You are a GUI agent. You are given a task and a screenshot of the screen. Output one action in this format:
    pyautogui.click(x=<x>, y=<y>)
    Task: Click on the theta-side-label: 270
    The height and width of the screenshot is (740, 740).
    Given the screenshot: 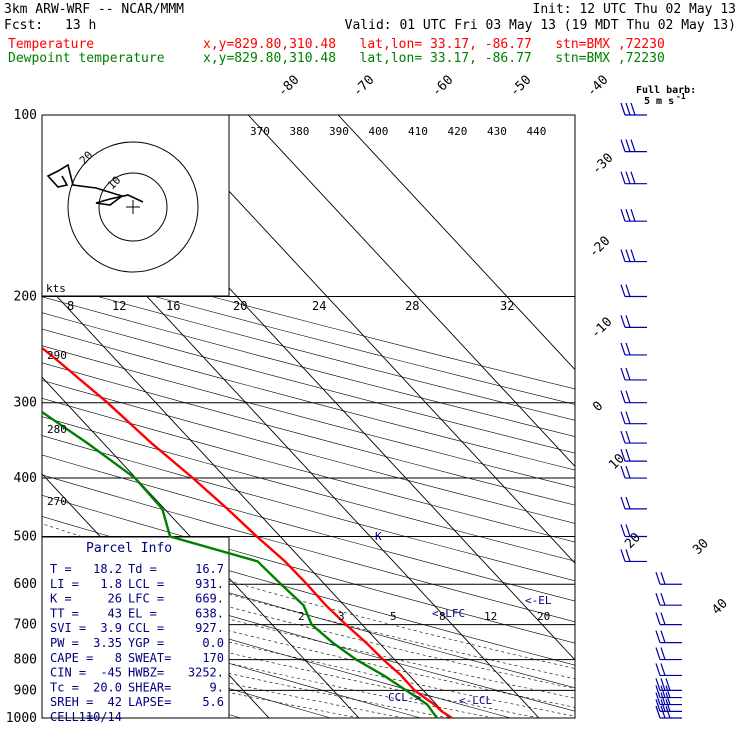 What is the action you would take?
    pyautogui.click(x=57, y=501)
    